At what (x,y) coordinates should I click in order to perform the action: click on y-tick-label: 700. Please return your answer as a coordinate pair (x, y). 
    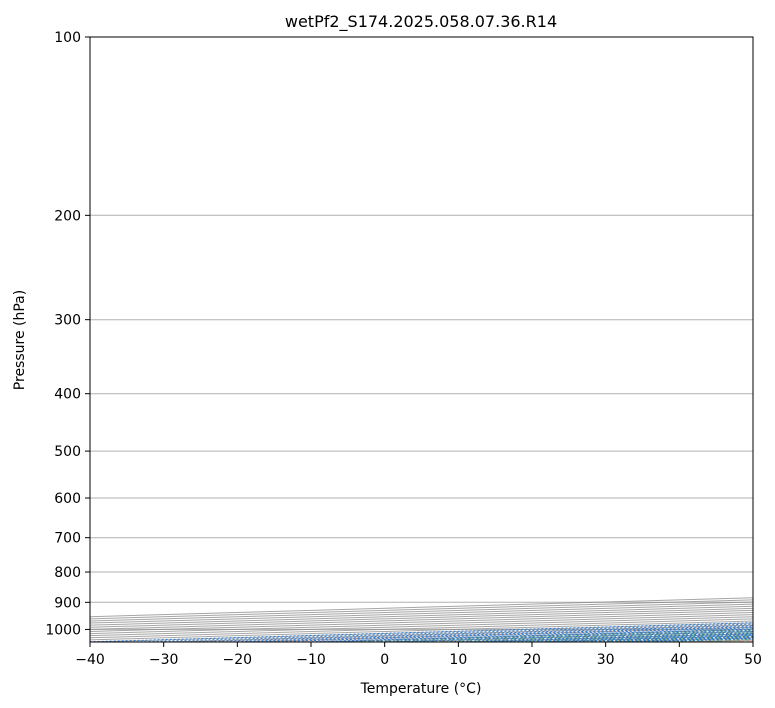
    Looking at the image, I should click on (67, 539).